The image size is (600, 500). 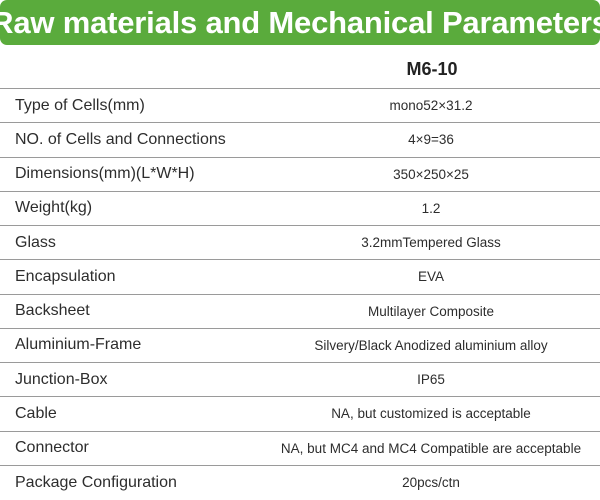 I want to click on table-row: Encapsulation EVA, so click(x=300, y=277).